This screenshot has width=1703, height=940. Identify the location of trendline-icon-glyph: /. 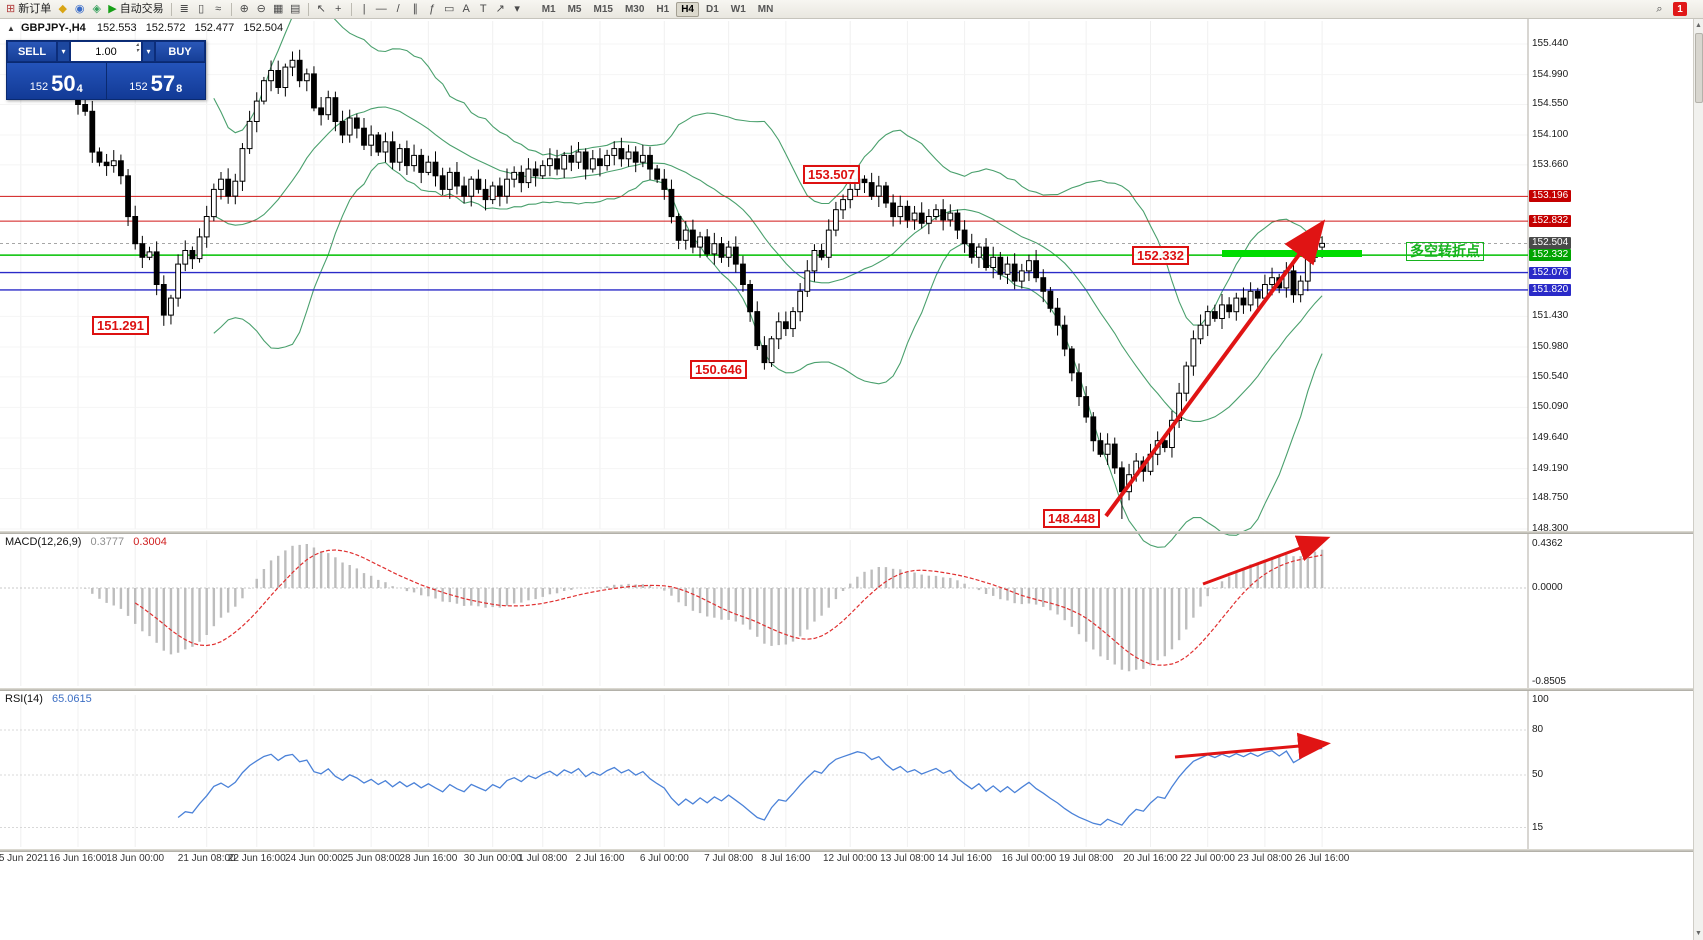
(398, 8).